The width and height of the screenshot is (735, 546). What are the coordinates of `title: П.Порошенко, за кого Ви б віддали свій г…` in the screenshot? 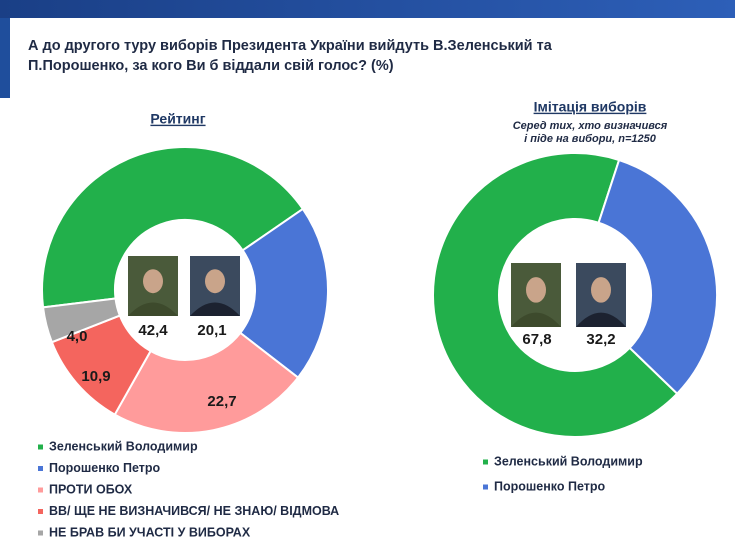 It's located at (211, 66).